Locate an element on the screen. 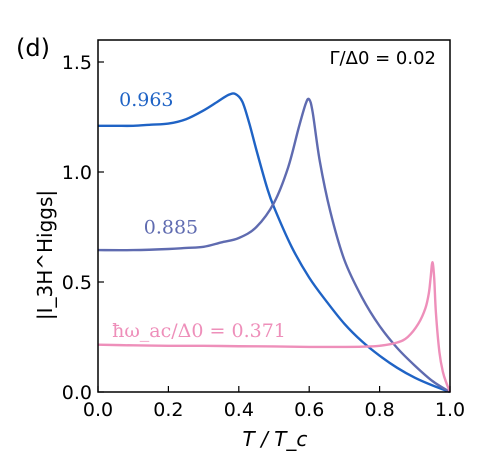 The image size is (478, 469). x-tick-label: 0.4 is located at coordinates (239, 410).